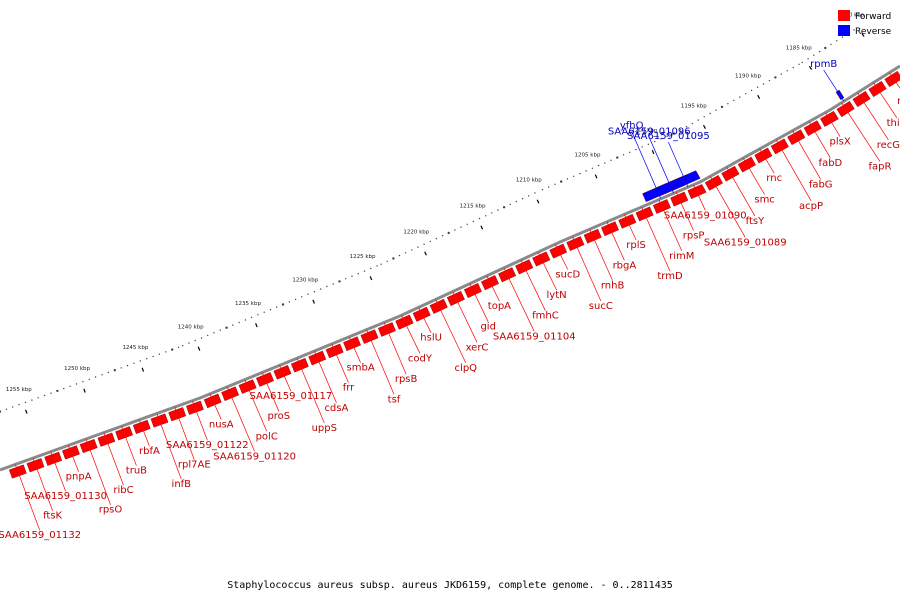  I want to click on gene-label: yfhO, so click(632, 126).